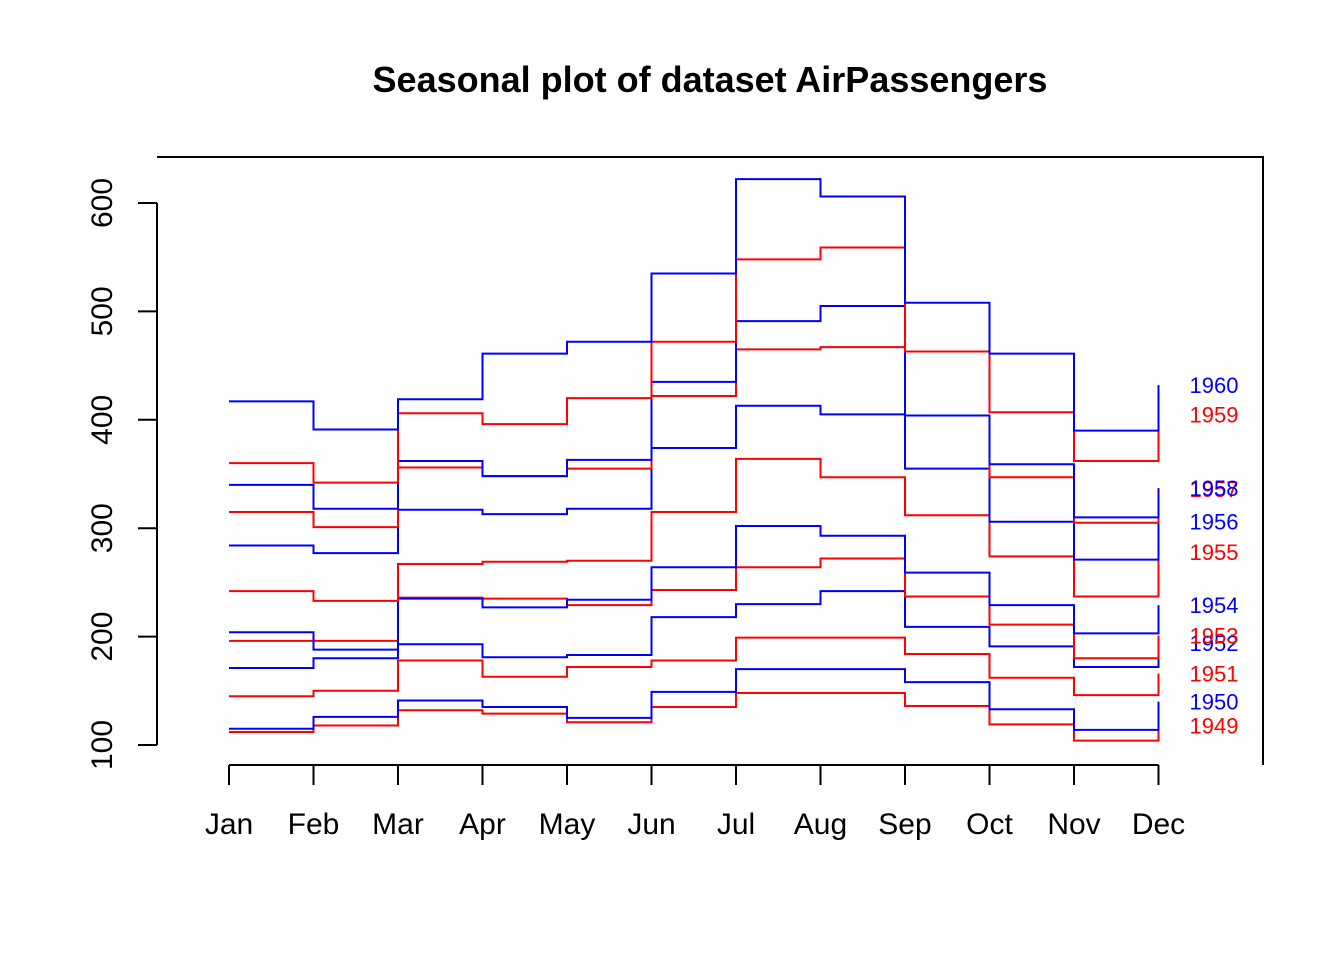 This screenshot has width=1344, height=960. I want to click on series-line-1953, so click(694, 608).